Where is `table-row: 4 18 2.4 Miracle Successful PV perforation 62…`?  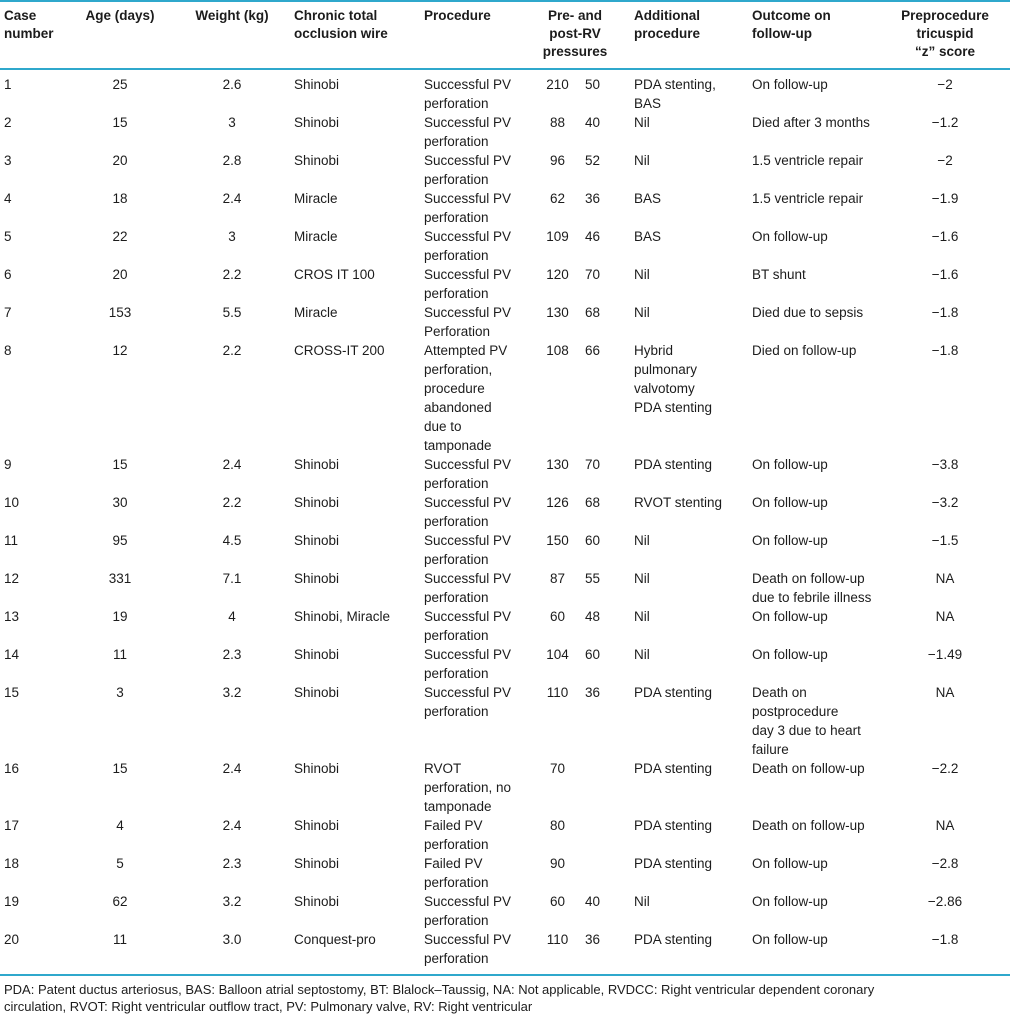
table-row: 4 18 2.4 Miracle Successful PV perforation 62… is located at coordinates (505, 208).